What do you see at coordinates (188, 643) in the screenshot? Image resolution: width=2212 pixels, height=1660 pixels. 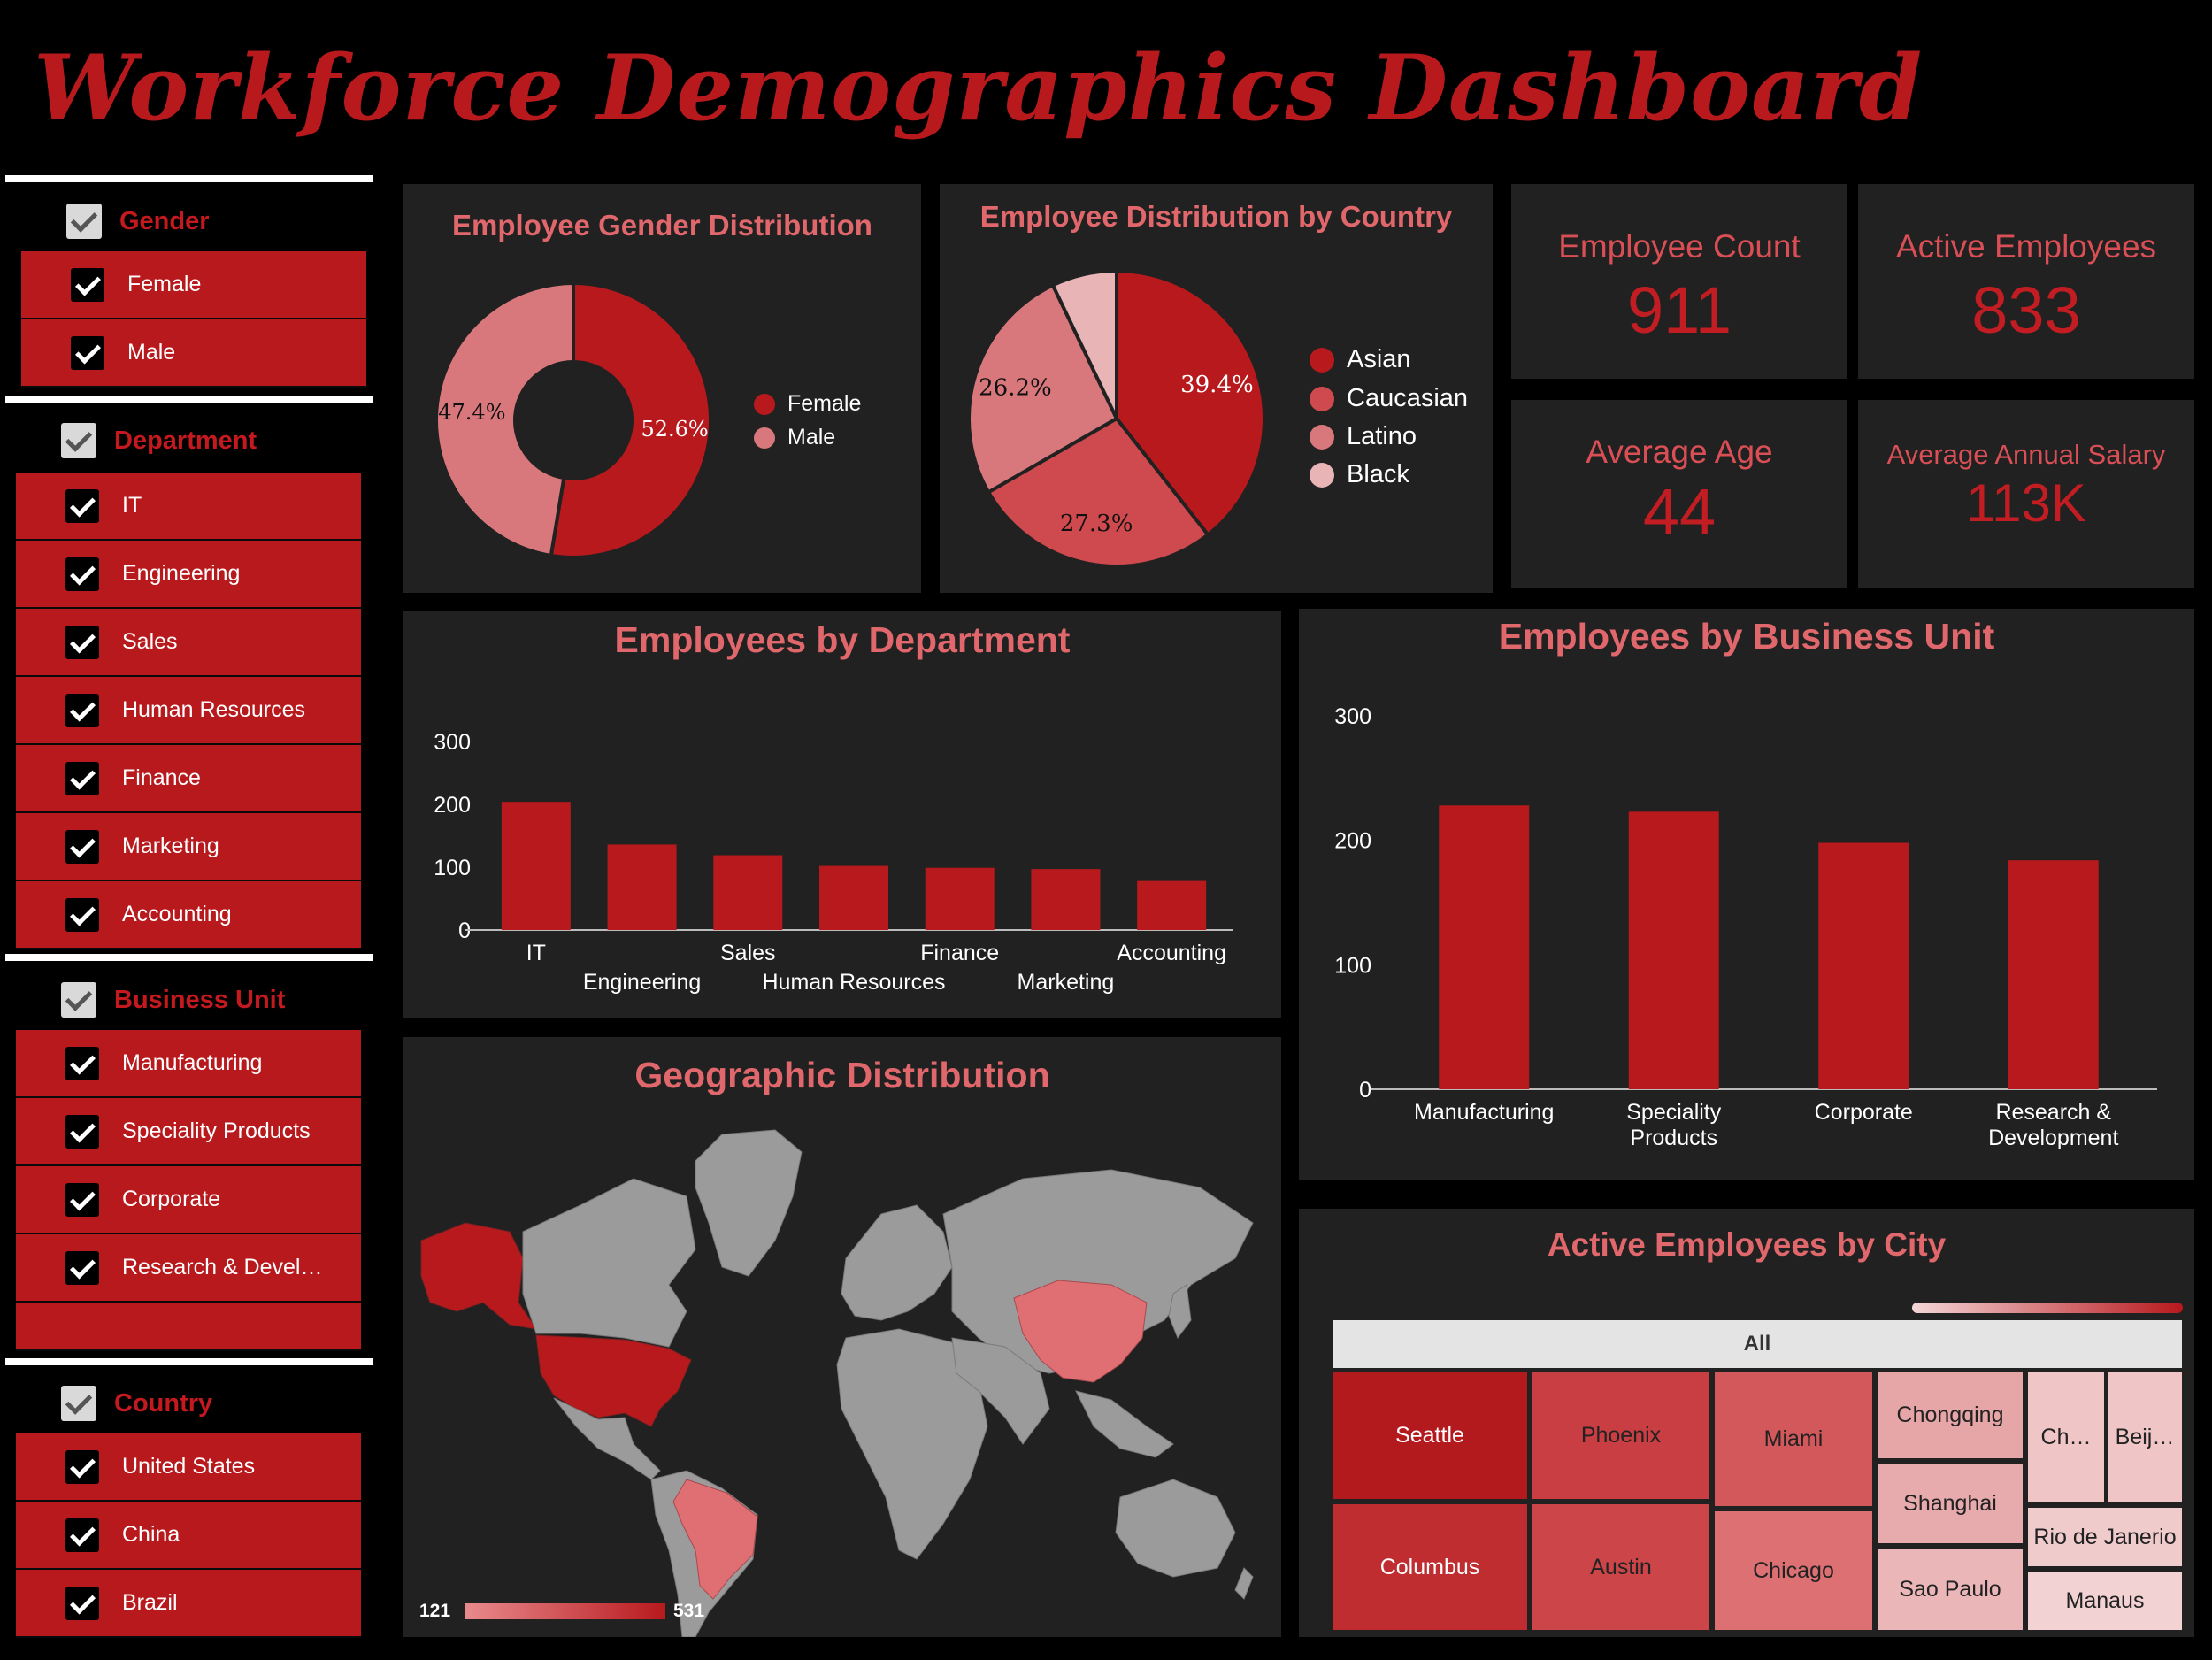 I see `slicer-item-sales: Sales` at bounding box center [188, 643].